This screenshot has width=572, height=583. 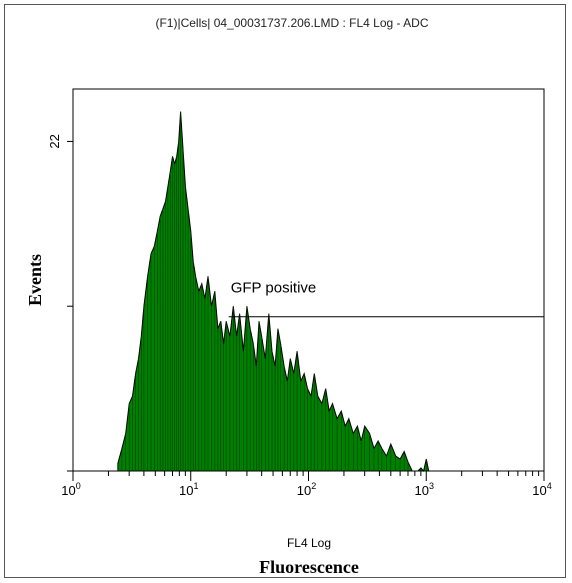 What do you see at coordinates (309, 543) in the screenshot?
I see `x-axis-channel-label: FL4 Log` at bounding box center [309, 543].